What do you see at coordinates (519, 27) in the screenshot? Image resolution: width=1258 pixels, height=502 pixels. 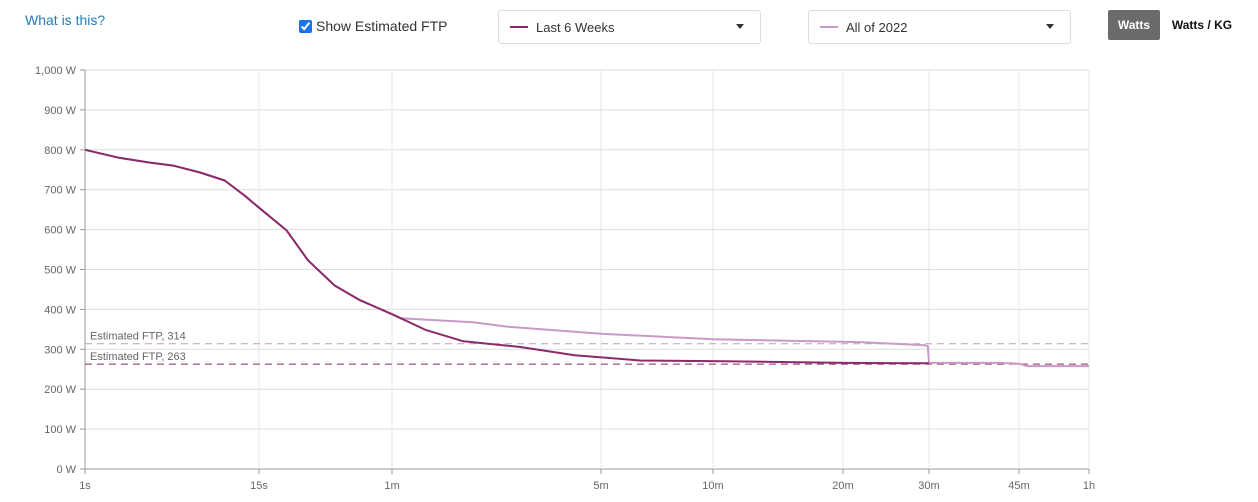 I see `range1-swatch` at bounding box center [519, 27].